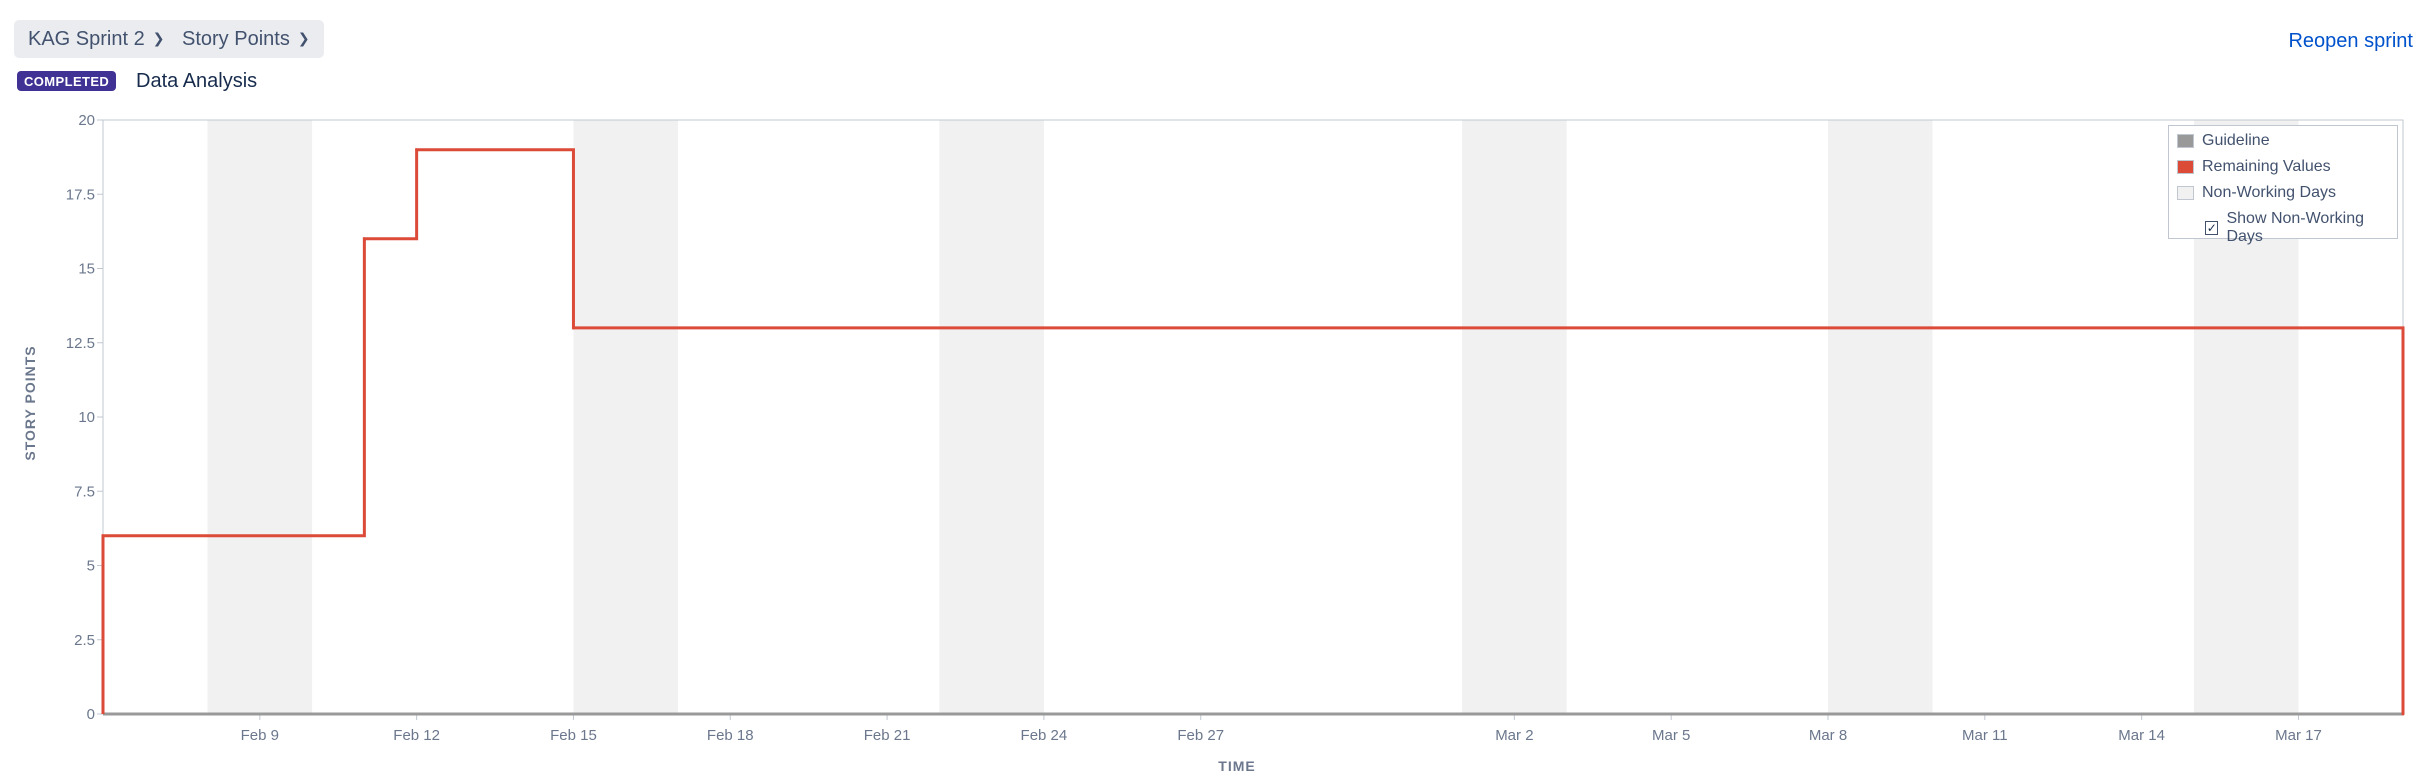 The image size is (2427, 780). I want to click on y-tick-label: 2.5, so click(84, 640).